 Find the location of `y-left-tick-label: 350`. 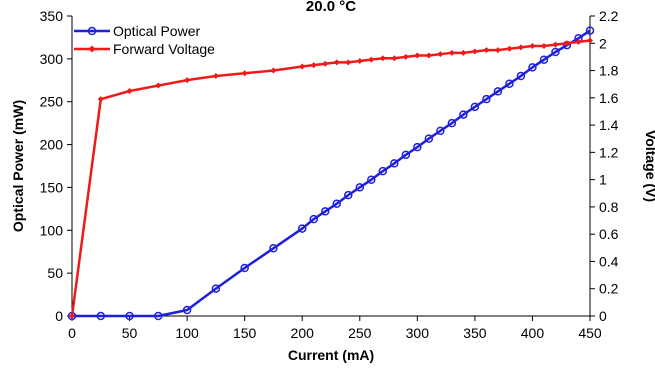

y-left-tick-label: 350 is located at coordinates (52, 16).